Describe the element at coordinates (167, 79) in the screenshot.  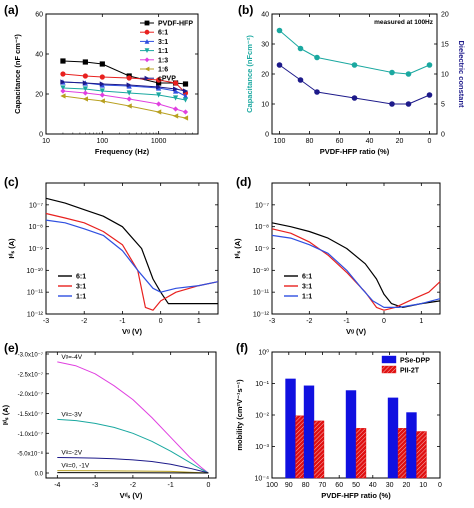
I see `legend-label: cPVP` at that location.